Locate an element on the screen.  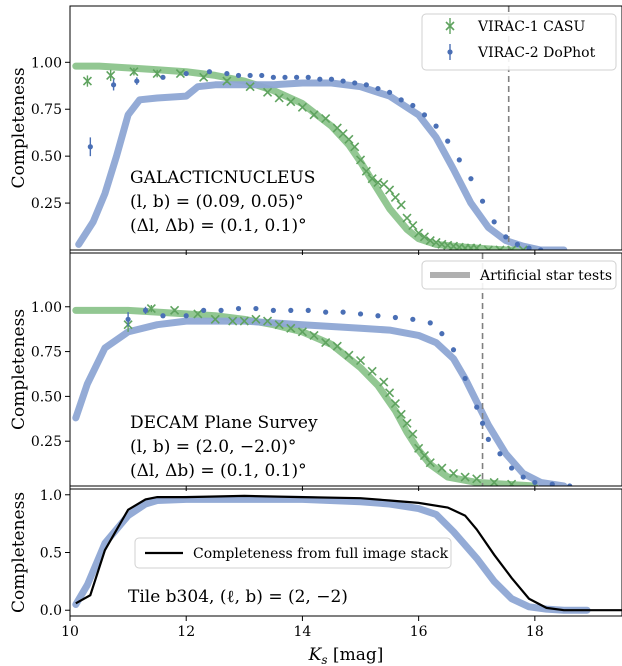
annotation-line: DECAM Plane Survey is located at coordinates (224, 423).